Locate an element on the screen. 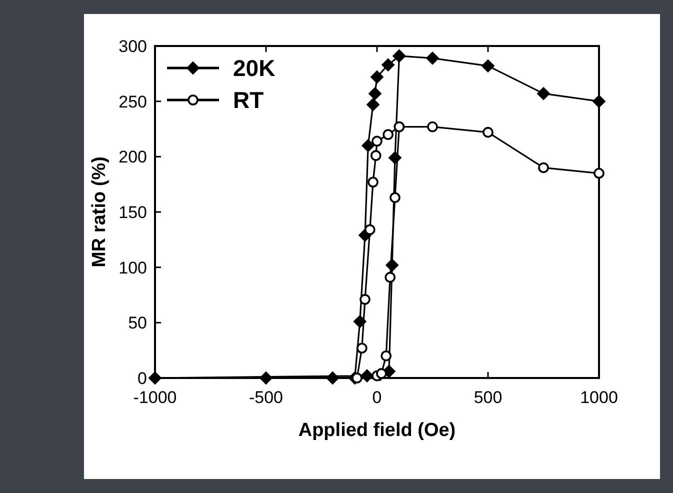 The height and width of the screenshot is (493, 673). y-tick-label: 150 is located at coordinates (132, 212).